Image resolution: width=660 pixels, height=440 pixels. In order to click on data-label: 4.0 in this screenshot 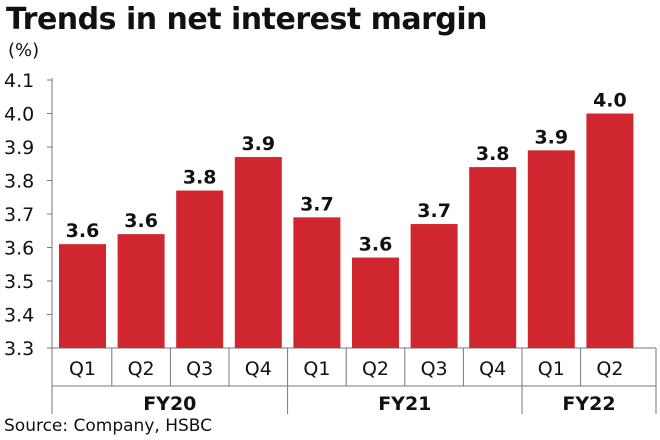, I will do `click(610, 101)`.